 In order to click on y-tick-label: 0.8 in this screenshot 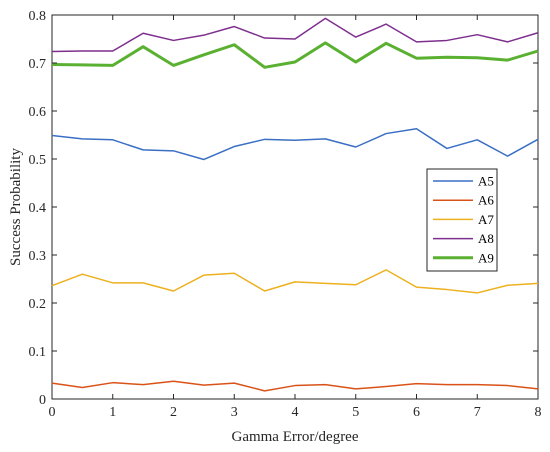, I will do `click(38, 16)`.